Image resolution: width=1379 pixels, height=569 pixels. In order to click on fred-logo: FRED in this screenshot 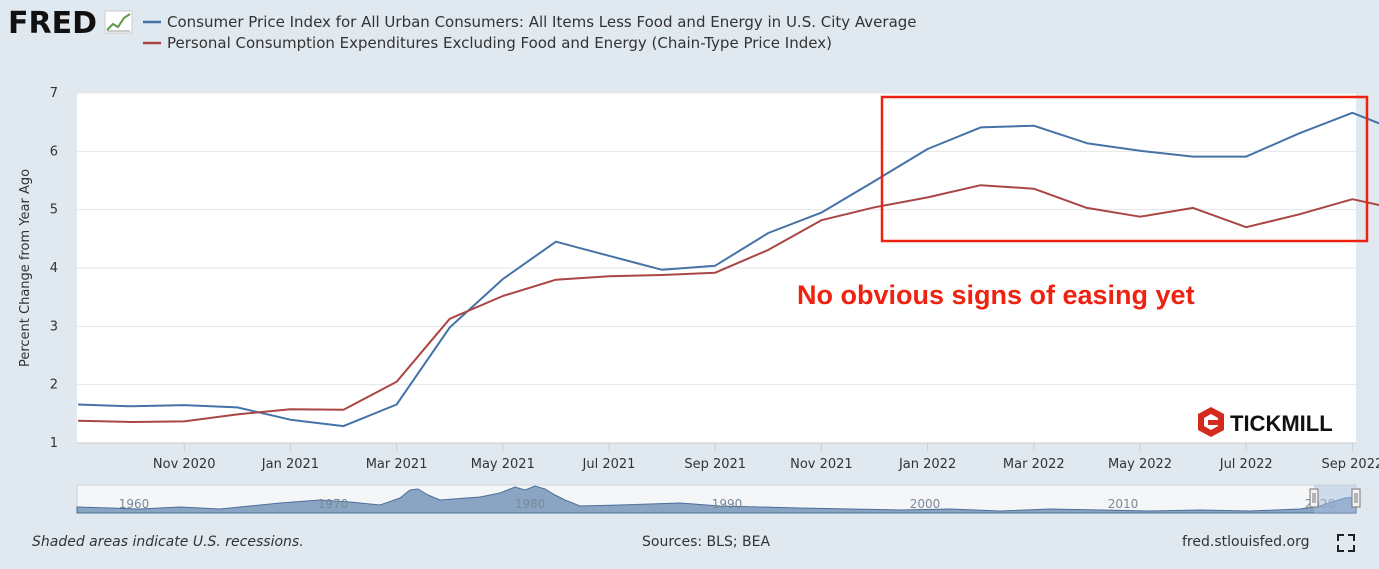, I will do `click(70, 23)`.